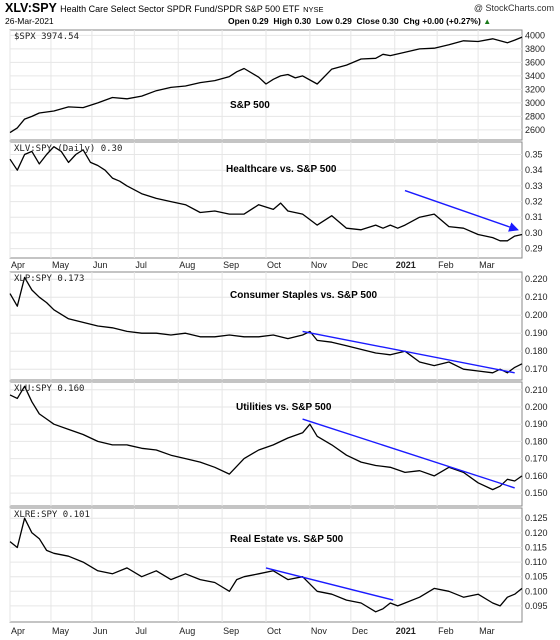 Image resolution: width=560 pixels, height=640 pixels. Describe the element at coordinates (281, 169) in the screenshot. I see `panel-annotation: Healthcare vs. S&P 500` at that location.